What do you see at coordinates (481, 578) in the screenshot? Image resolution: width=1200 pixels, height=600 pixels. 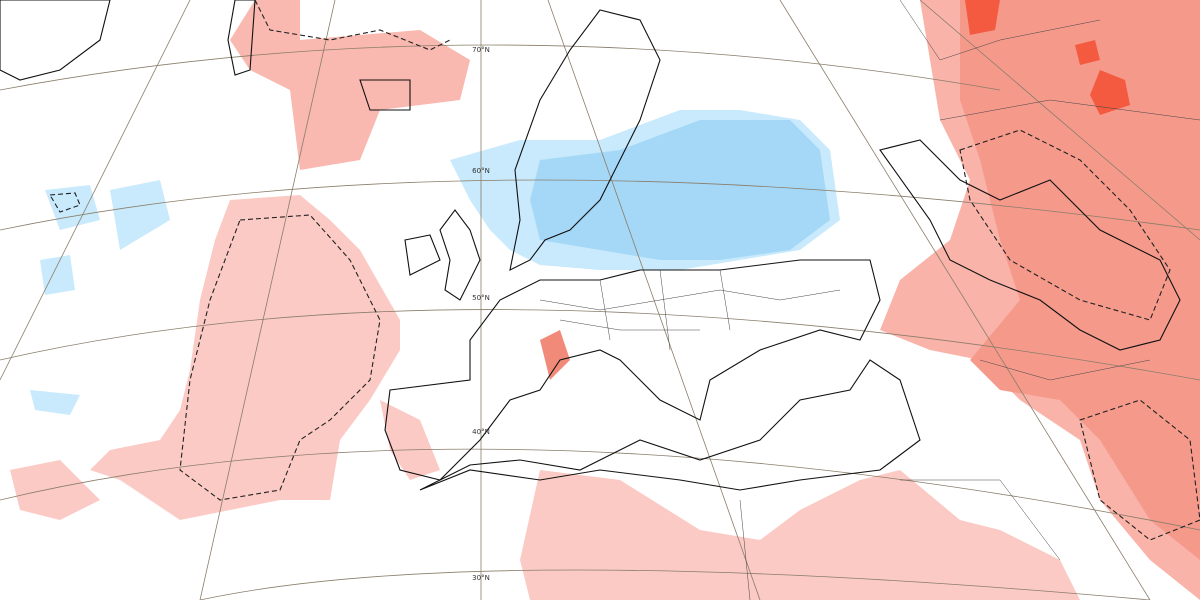 I see `latitude-label: 30°N` at bounding box center [481, 578].